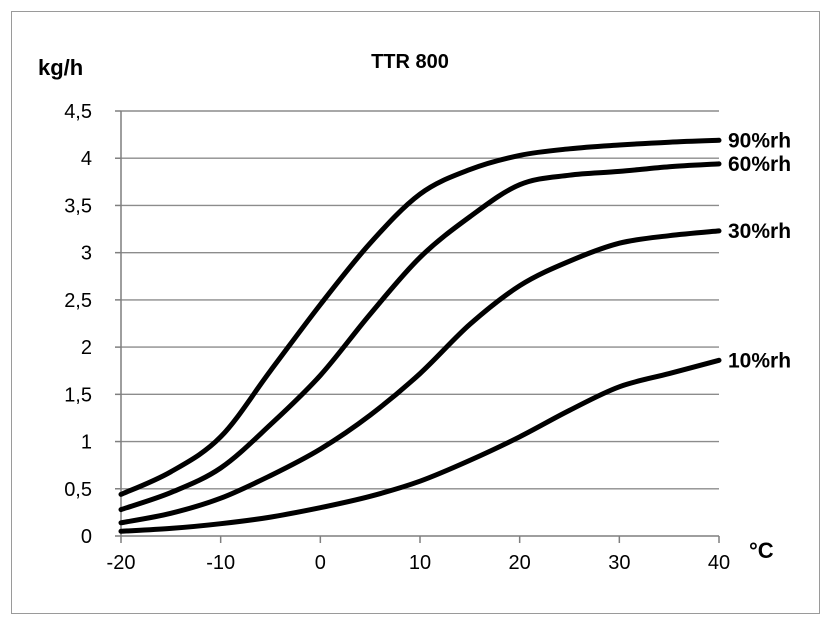  I want to click on x-tick-label: 0, so click(320, 563).